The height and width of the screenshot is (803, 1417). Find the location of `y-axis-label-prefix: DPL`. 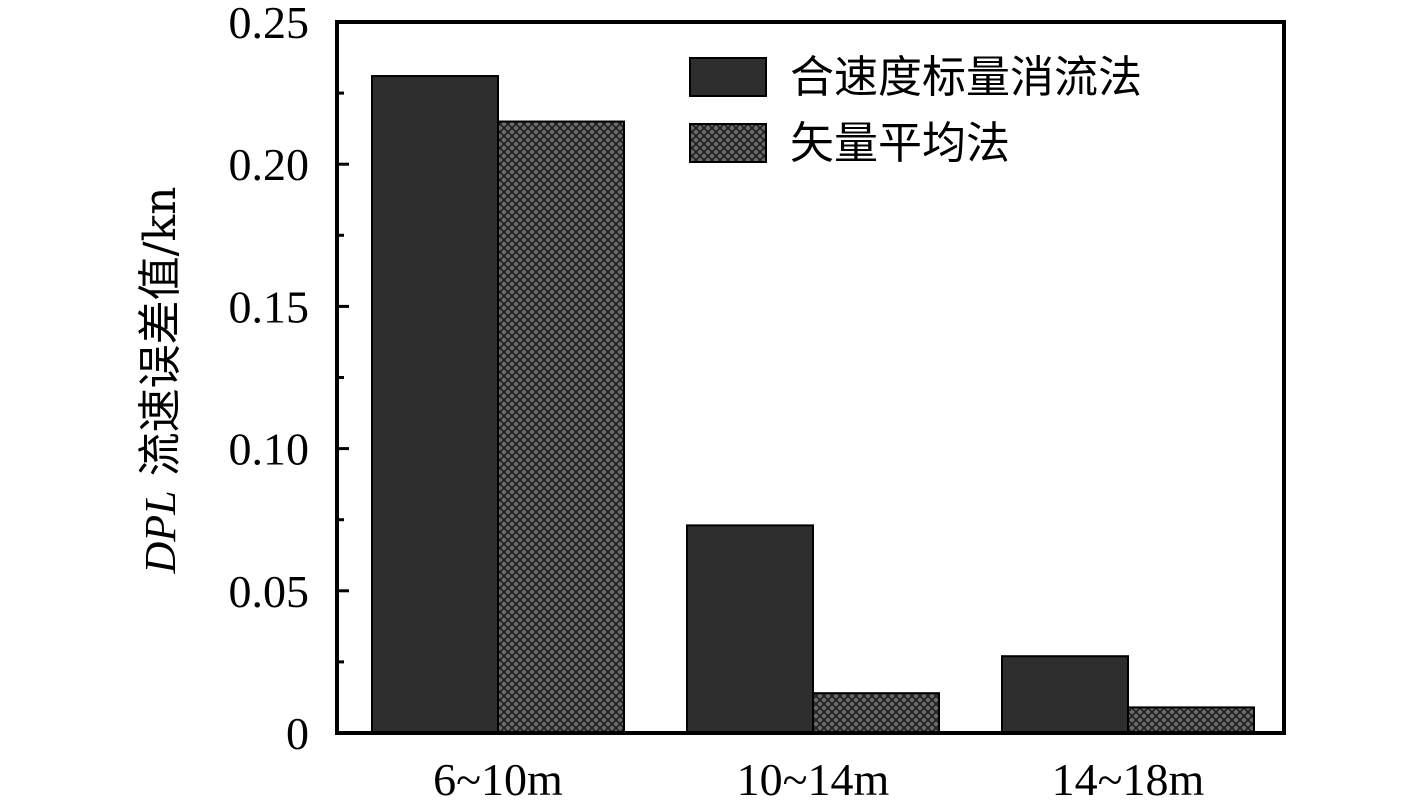

y-axis-label-prefix: DPL is located at coordinates (160, 532).